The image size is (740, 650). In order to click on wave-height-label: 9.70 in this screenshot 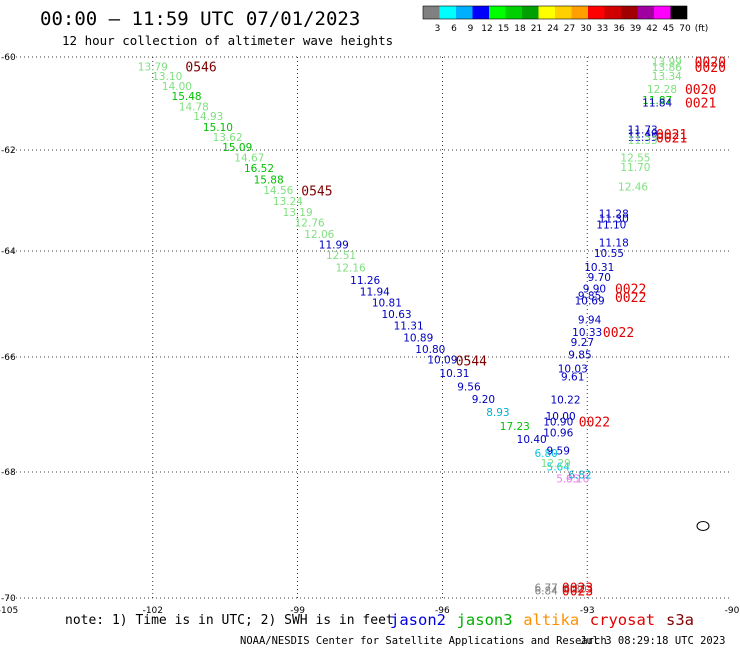, I will do `click(599, 278)`.